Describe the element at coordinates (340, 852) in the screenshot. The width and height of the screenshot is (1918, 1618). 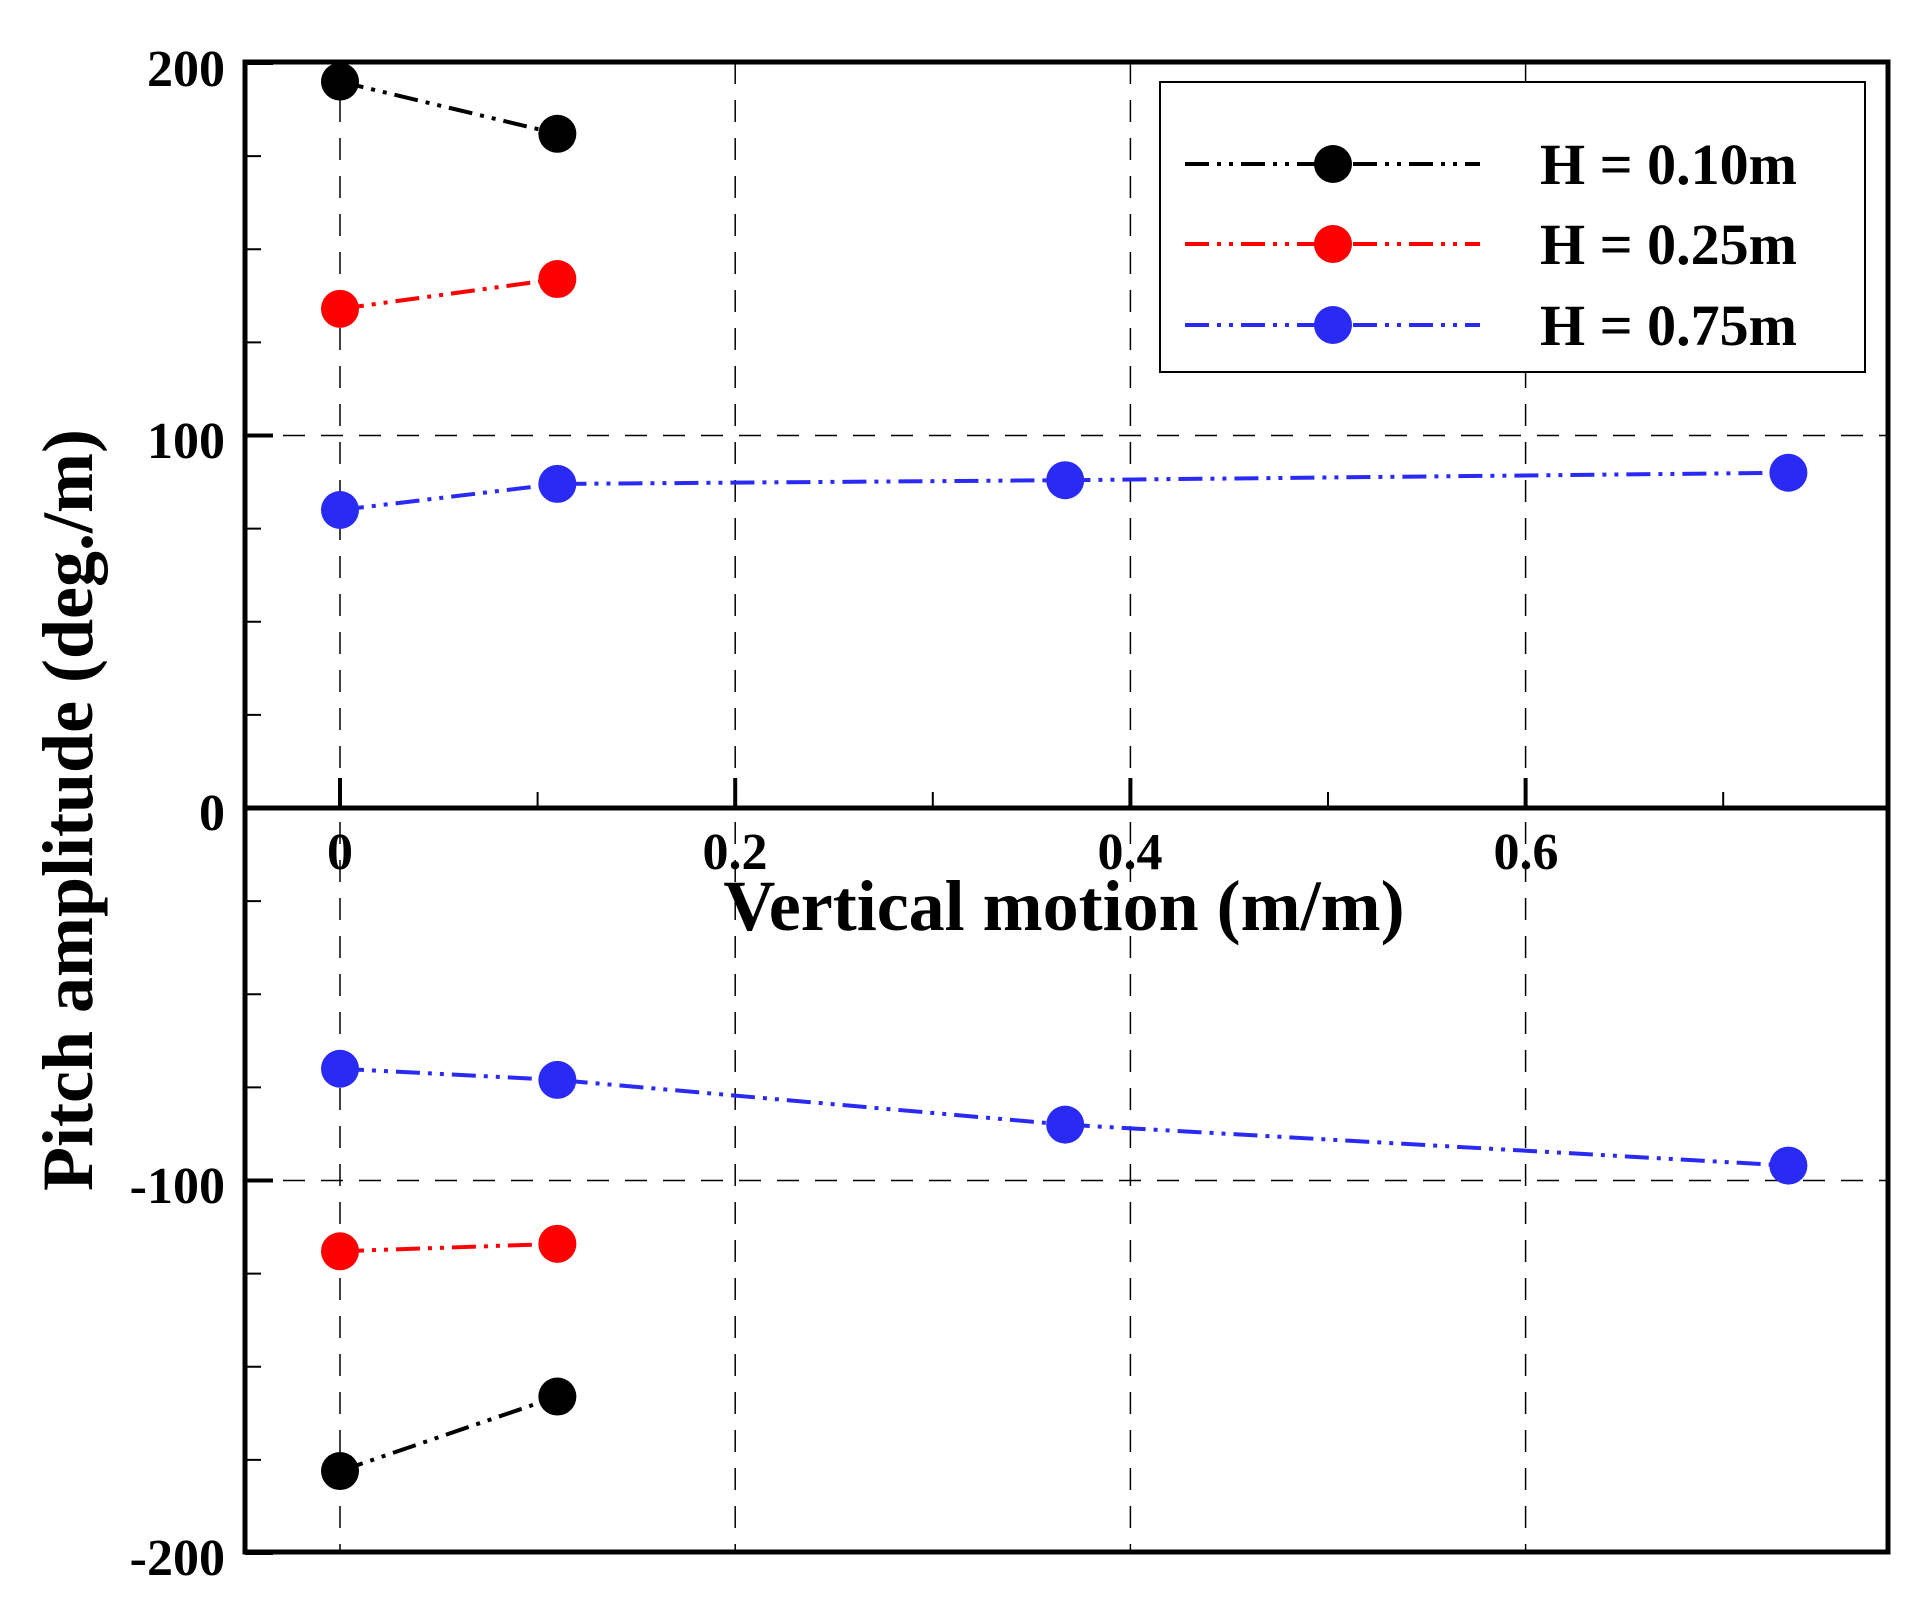
I see `x-tick-label-0: 0` at that location.